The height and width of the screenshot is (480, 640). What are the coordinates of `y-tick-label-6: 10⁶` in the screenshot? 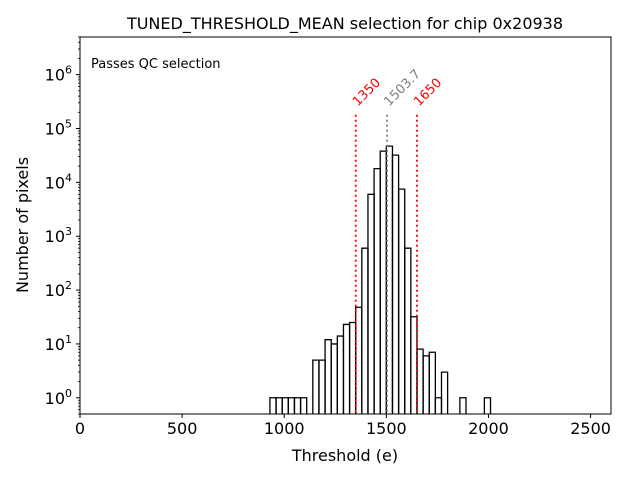 It's located at (58, 74).